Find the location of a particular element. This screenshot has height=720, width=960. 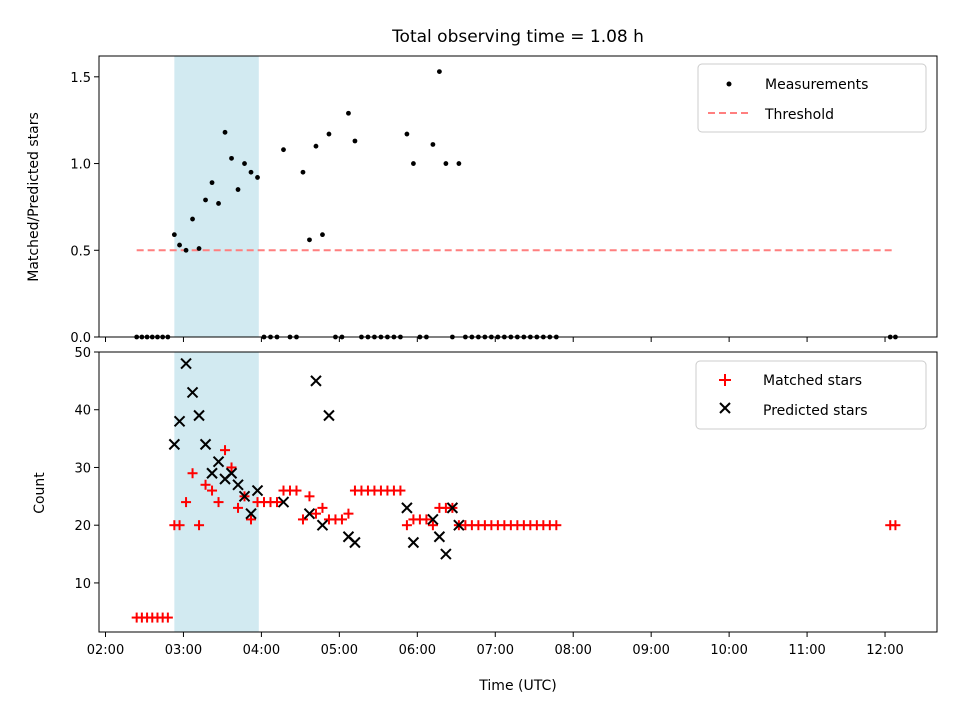

top-legend-box is located at coordinates (812, 98).